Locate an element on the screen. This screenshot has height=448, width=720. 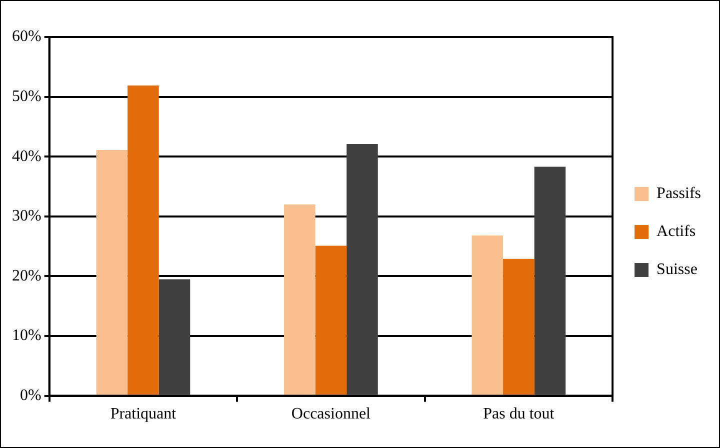
y-tick-label: 0% is located at coordinates (31, 395).